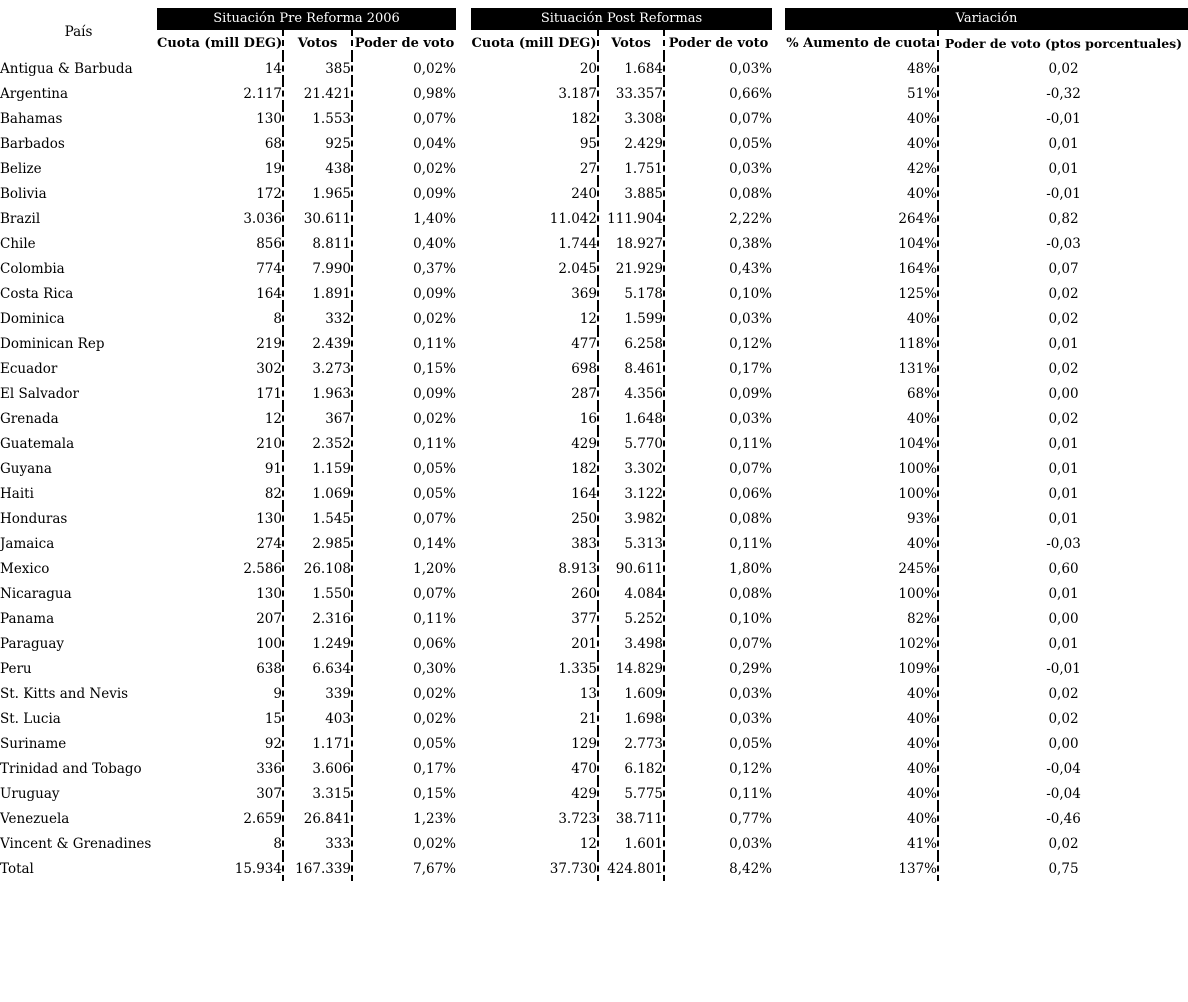 The image size is (1188, 1002). Describe the element at coordinates (631, 293) in the screenshot. I see `post-votos-cell: 5.178` at that location.